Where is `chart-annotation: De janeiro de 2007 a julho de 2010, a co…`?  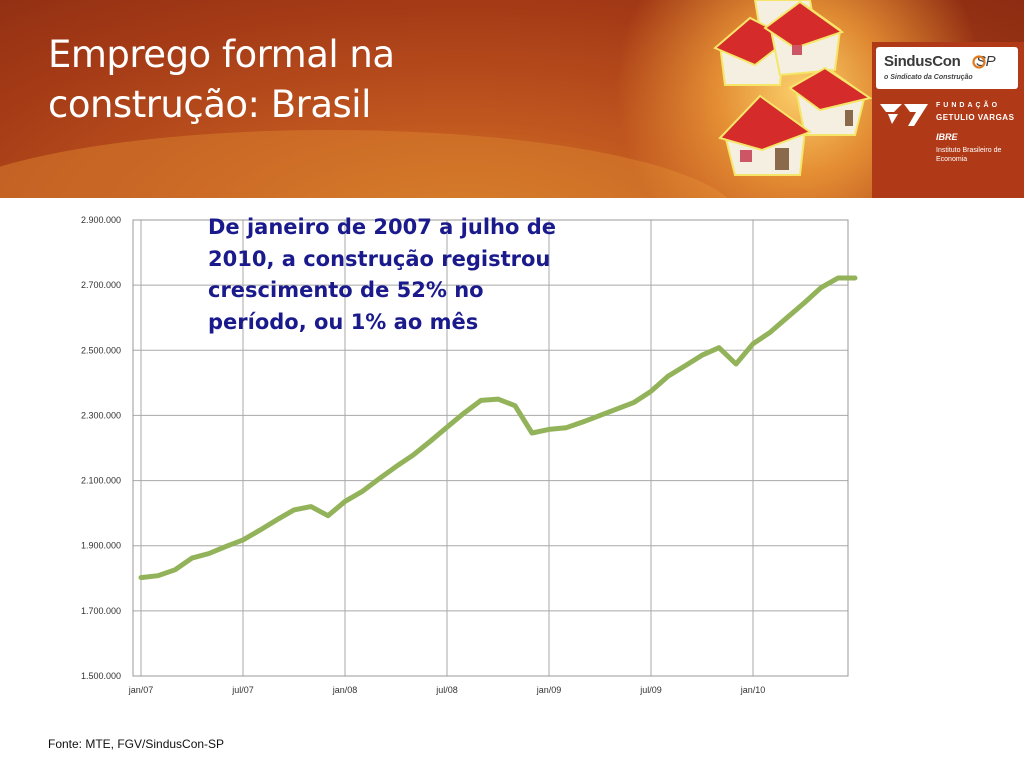
chart-annotation: De janeiro de 2007 a julho de 2010, a co… is located at coordinates (382, 274).